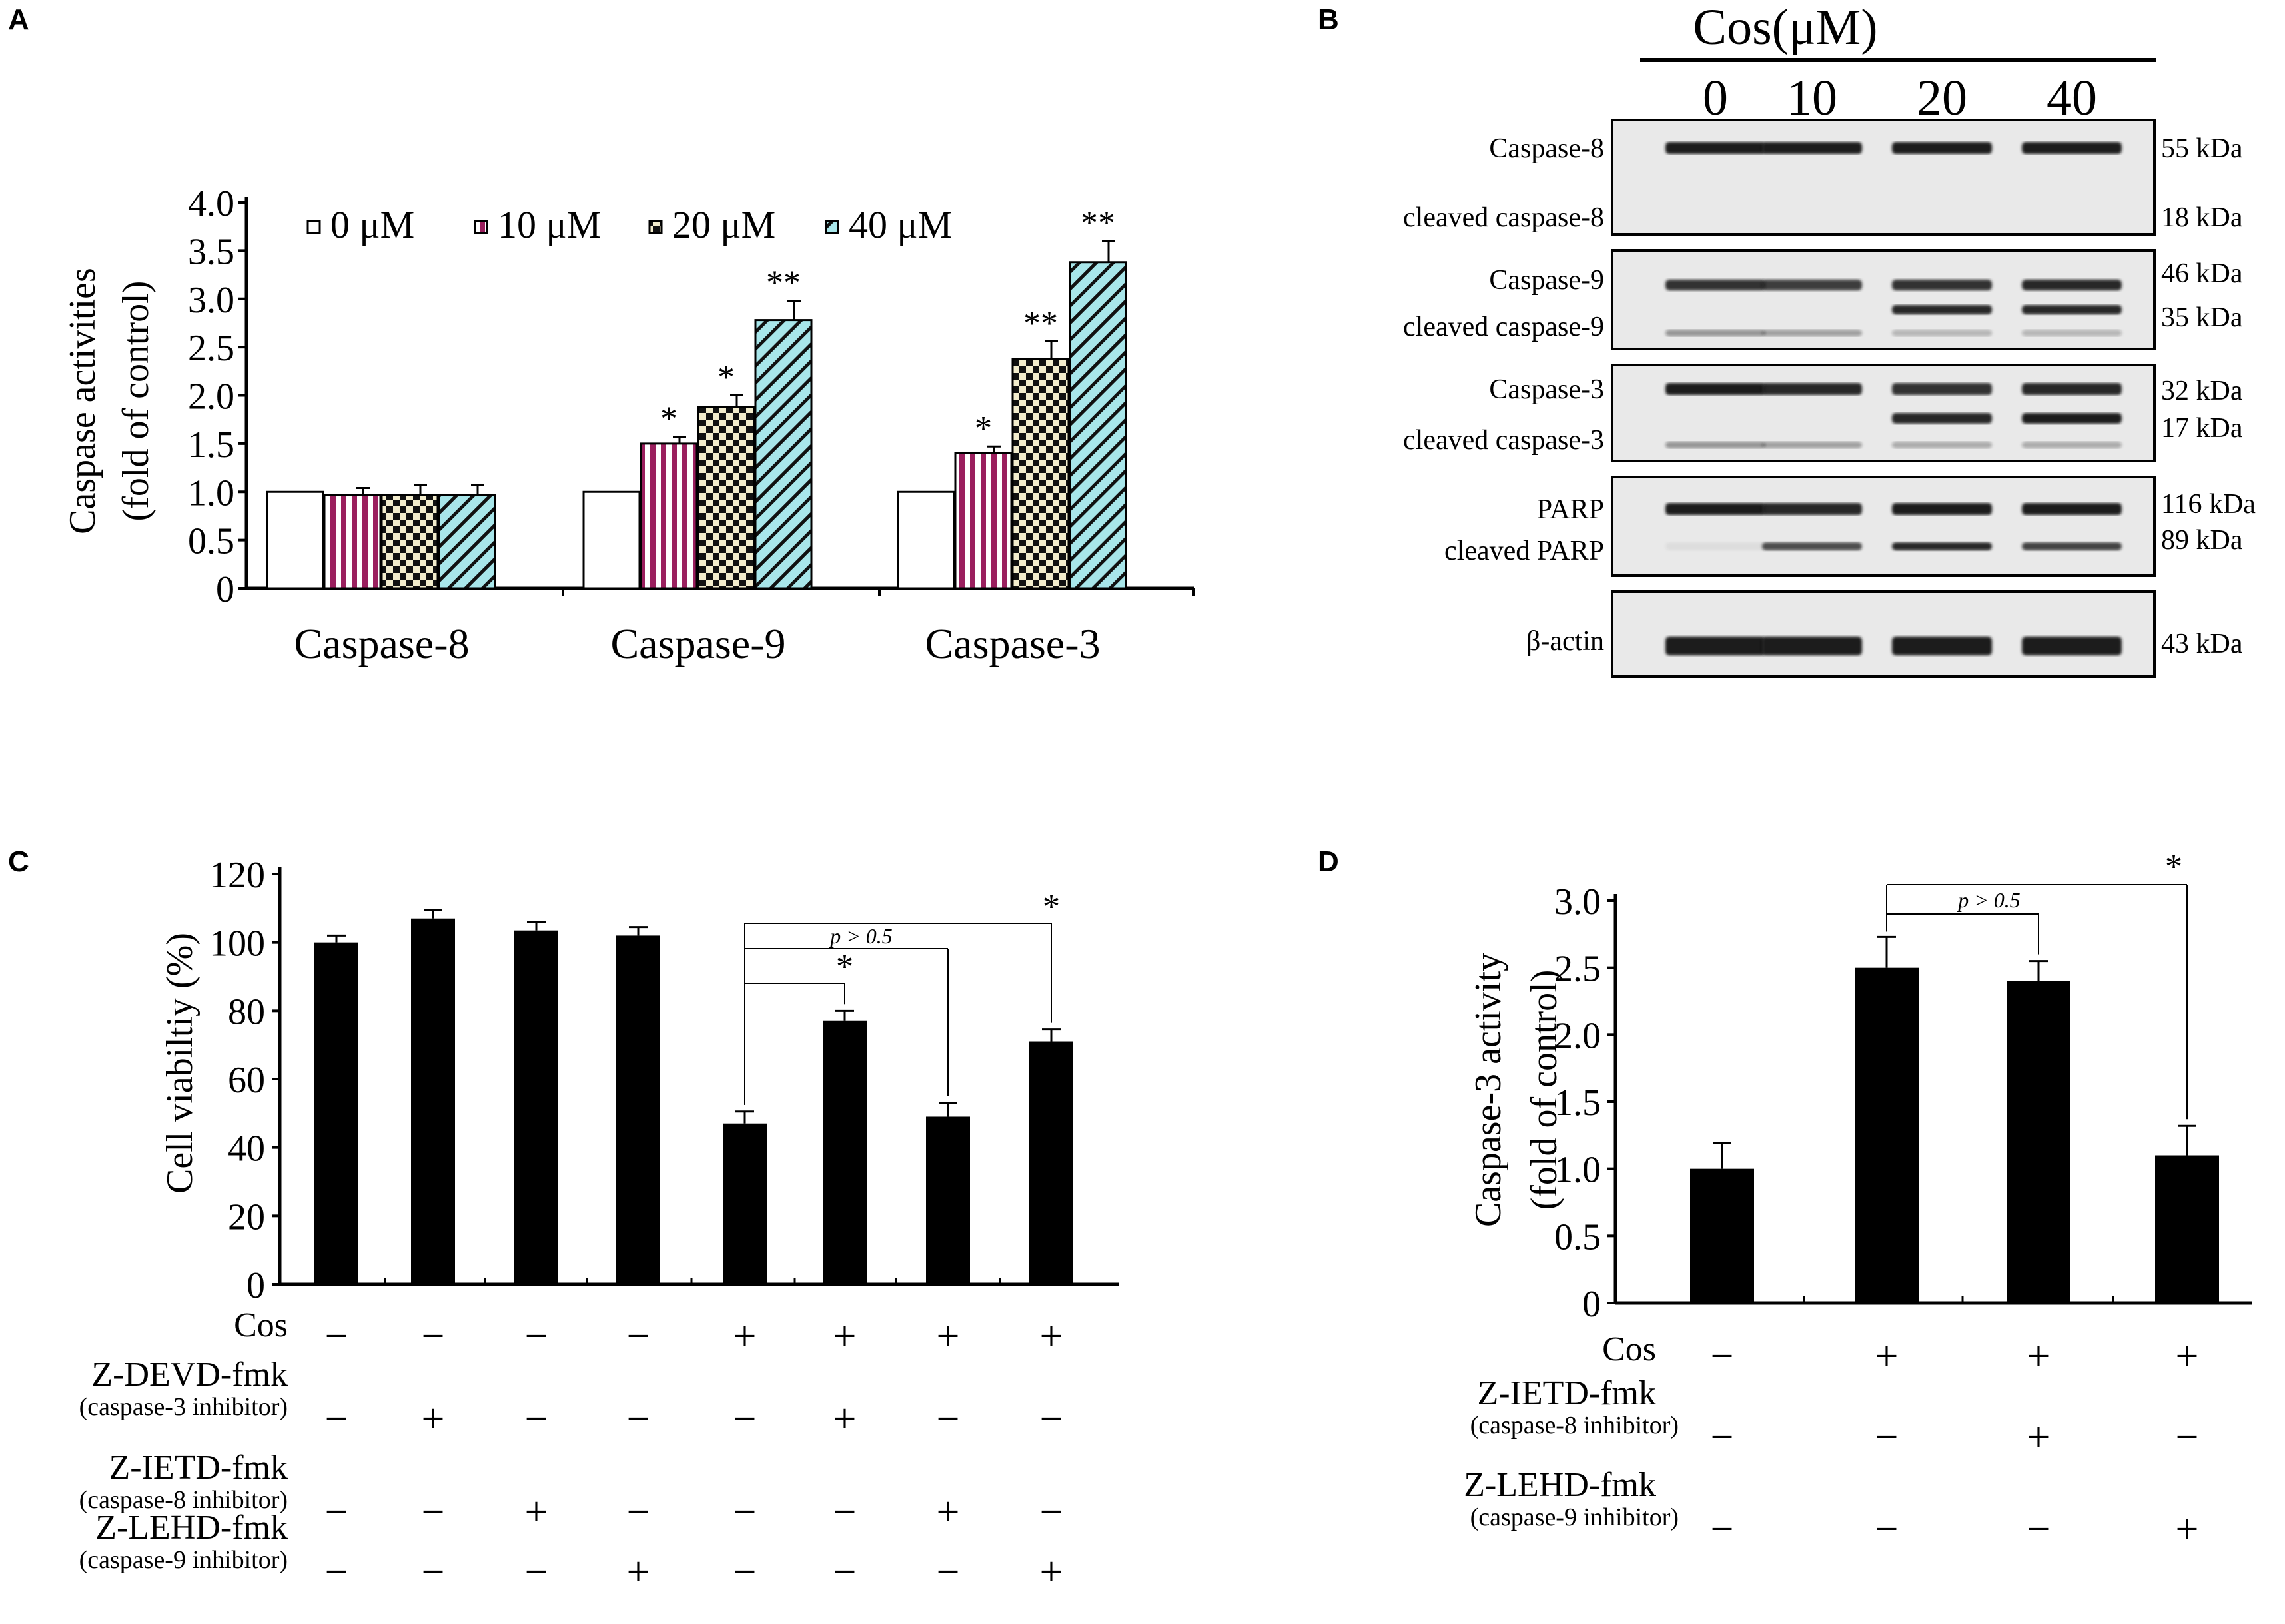 The image size is (2285, 1624). What do you see at coordinates (1546, 149) in the screenshot?
I see `panel-b-protein-label: Caspase-8` at bounding box center [1546, 149].